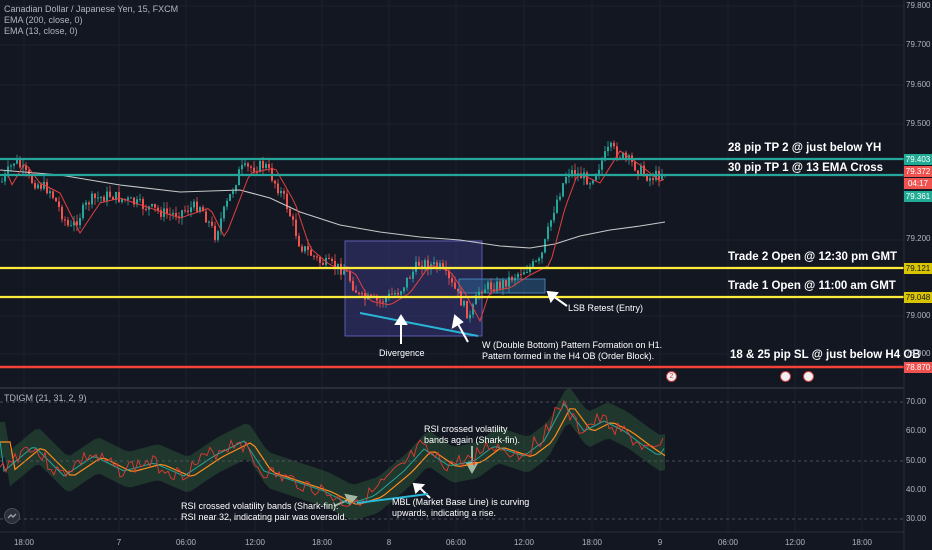  What do you see at coordinates (918, 44) in the screenshot?
I see `price-tick: 79.700` at bounding box center [918, 44].